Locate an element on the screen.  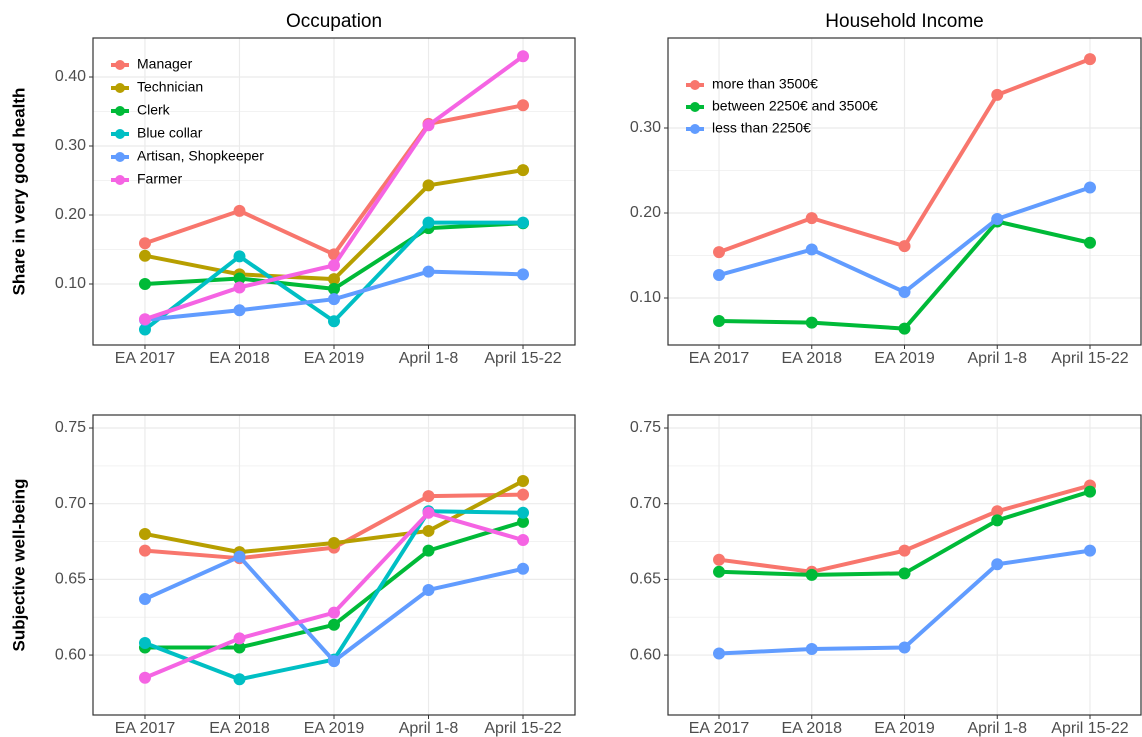
panel-title: Occupation is located at coordinates (334, 21).